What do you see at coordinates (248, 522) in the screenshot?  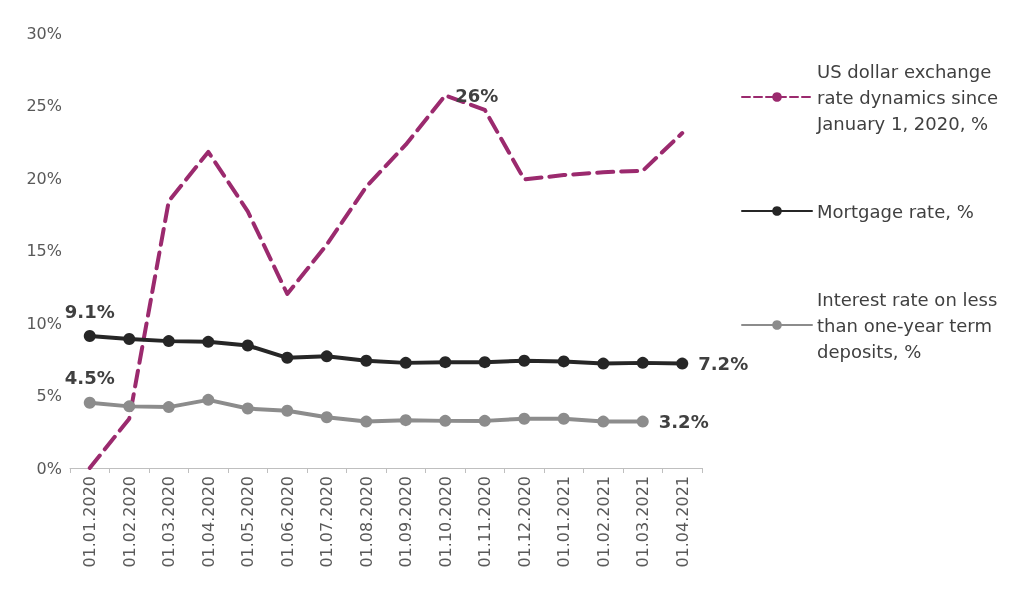 I see `x-tick-label: 01.05.2020` at bounding box center [248, 522].